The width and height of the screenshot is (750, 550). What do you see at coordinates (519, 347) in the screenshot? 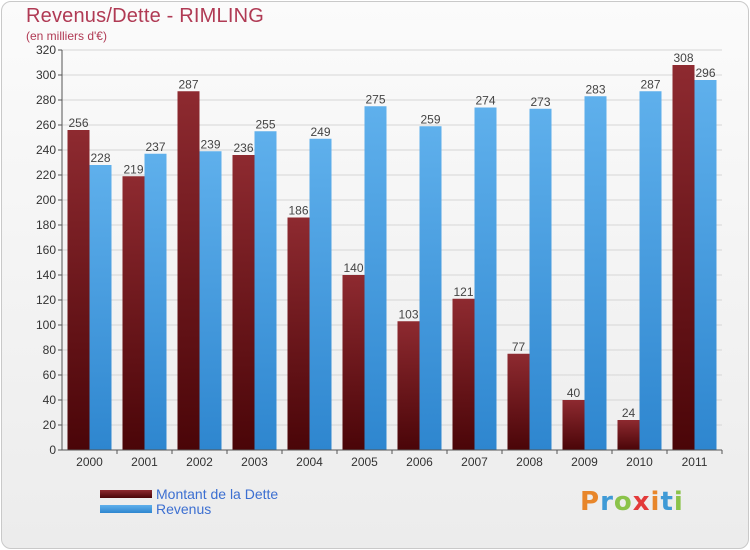
I see `data-label-dette: 77` at bounding box center [519, 347].